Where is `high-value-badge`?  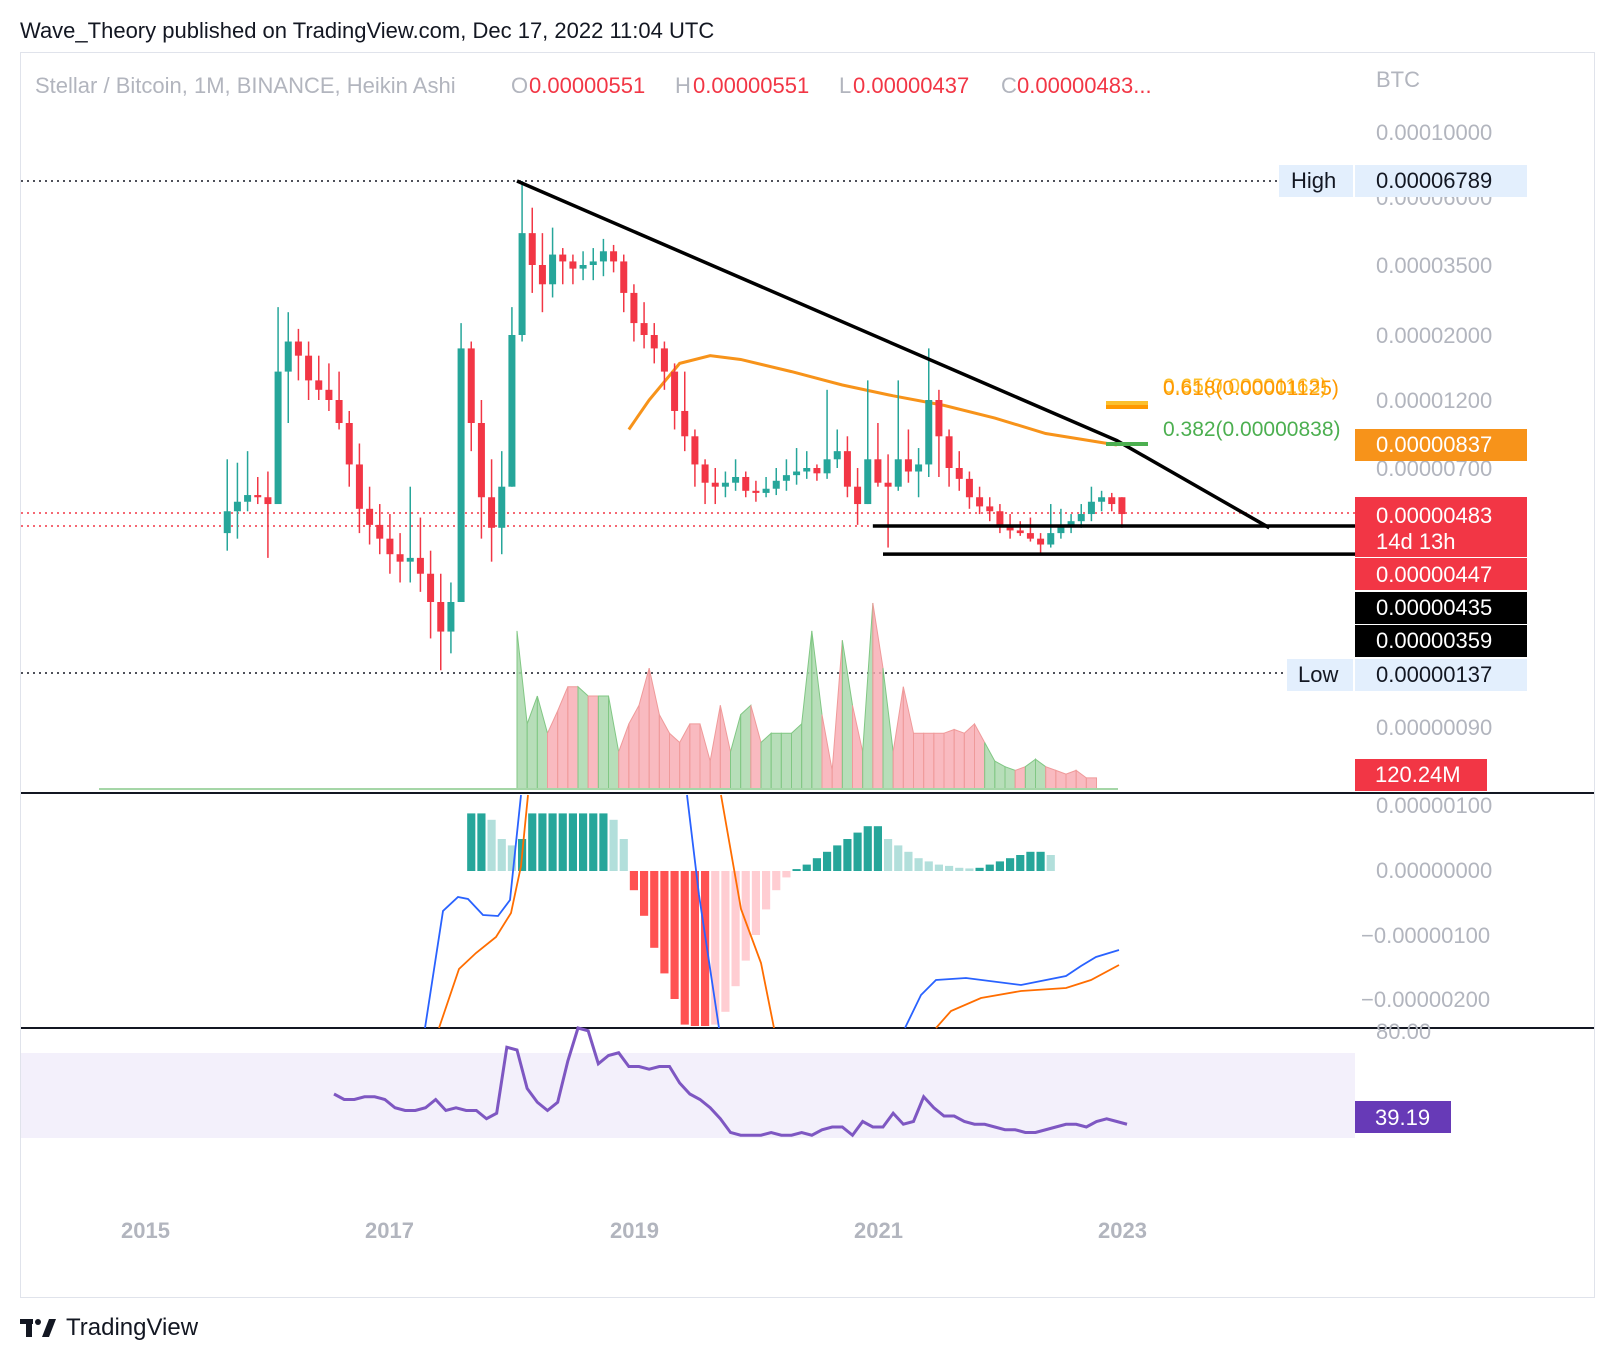 high-value-badge is located at coordinates (1441, 181).